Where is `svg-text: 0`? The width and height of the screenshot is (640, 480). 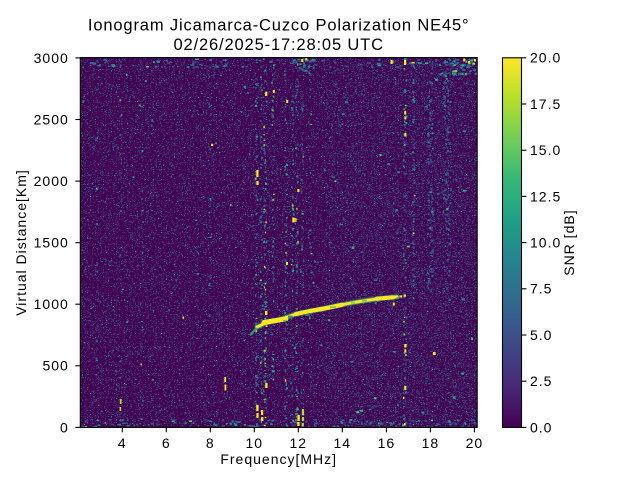
svg-text: 0 is located at coordinates (64, 427).